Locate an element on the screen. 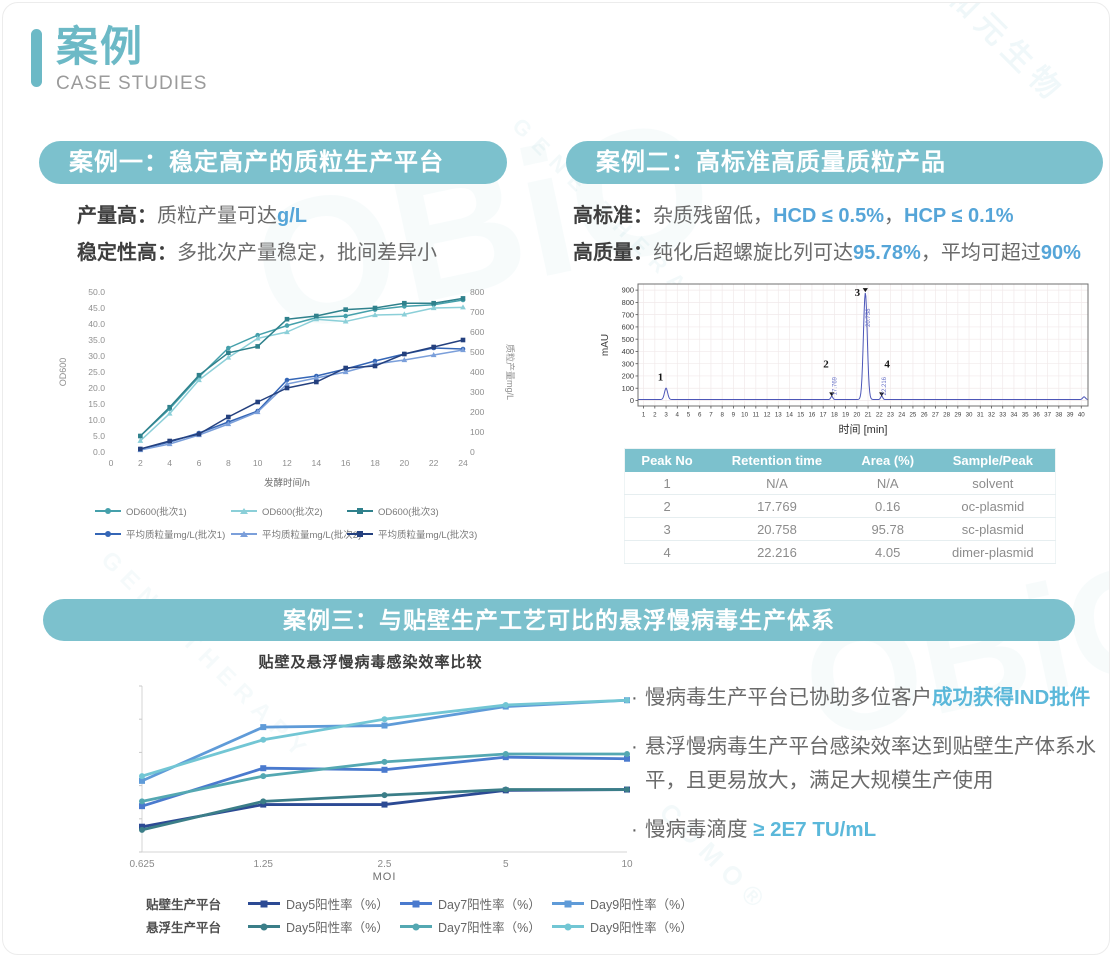 This screenshot has width=1112, height=957. table-row: 3 20.758 95.78 sc-plasmid is located at coordinates (840, 529).